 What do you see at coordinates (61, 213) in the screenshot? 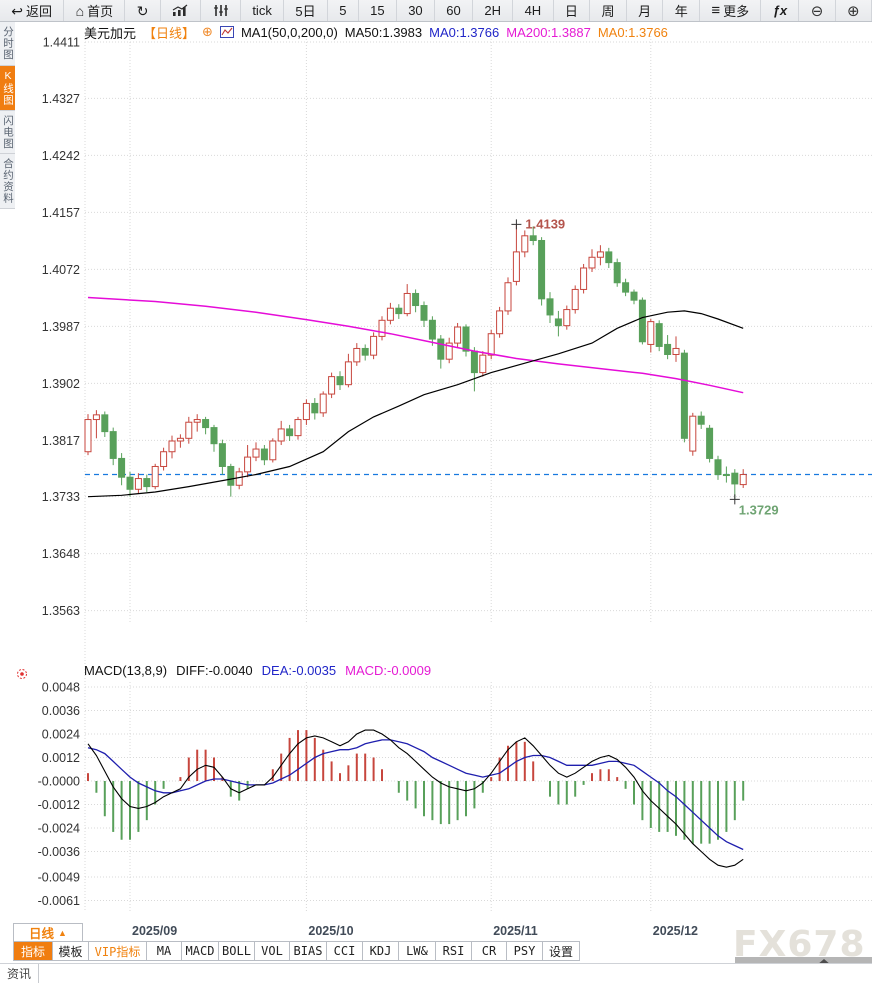
I see `svg-text: 1.4157` at bounding box center [61, 213].